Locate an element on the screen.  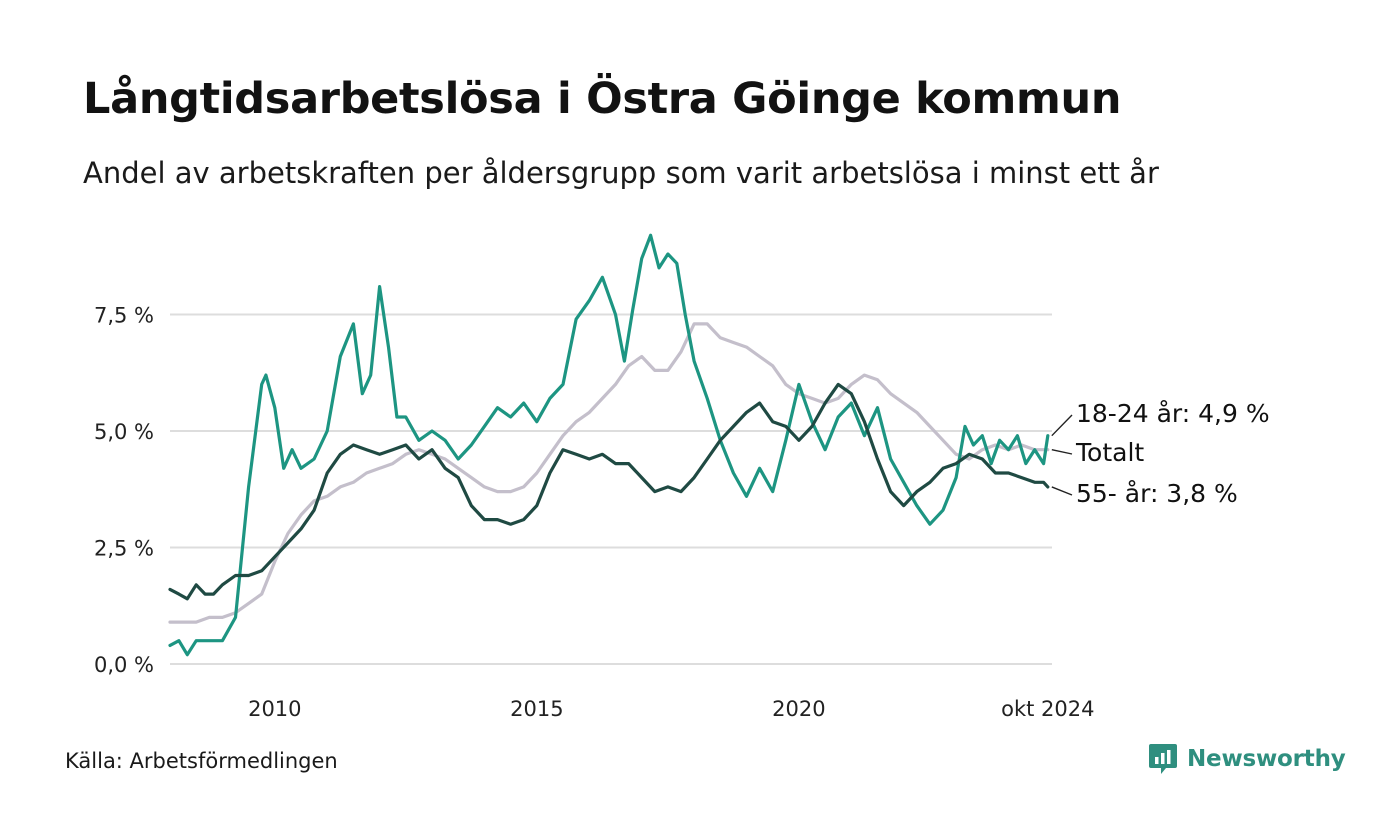
x-axis-tick-labels: 2010 2015 2020 okt 2024 is located at coordinates (671, 709).